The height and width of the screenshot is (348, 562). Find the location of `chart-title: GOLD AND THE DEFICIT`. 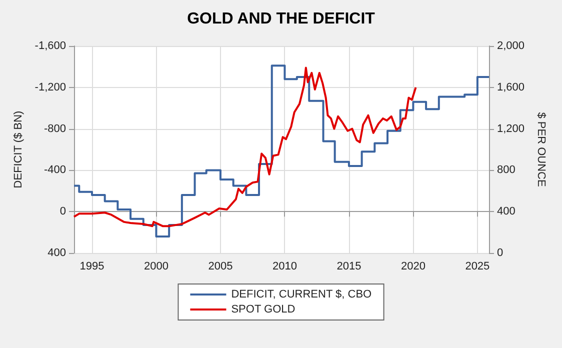

chart-title: GOLD AND THE DEFICIT is located at coordinates (281, 19).